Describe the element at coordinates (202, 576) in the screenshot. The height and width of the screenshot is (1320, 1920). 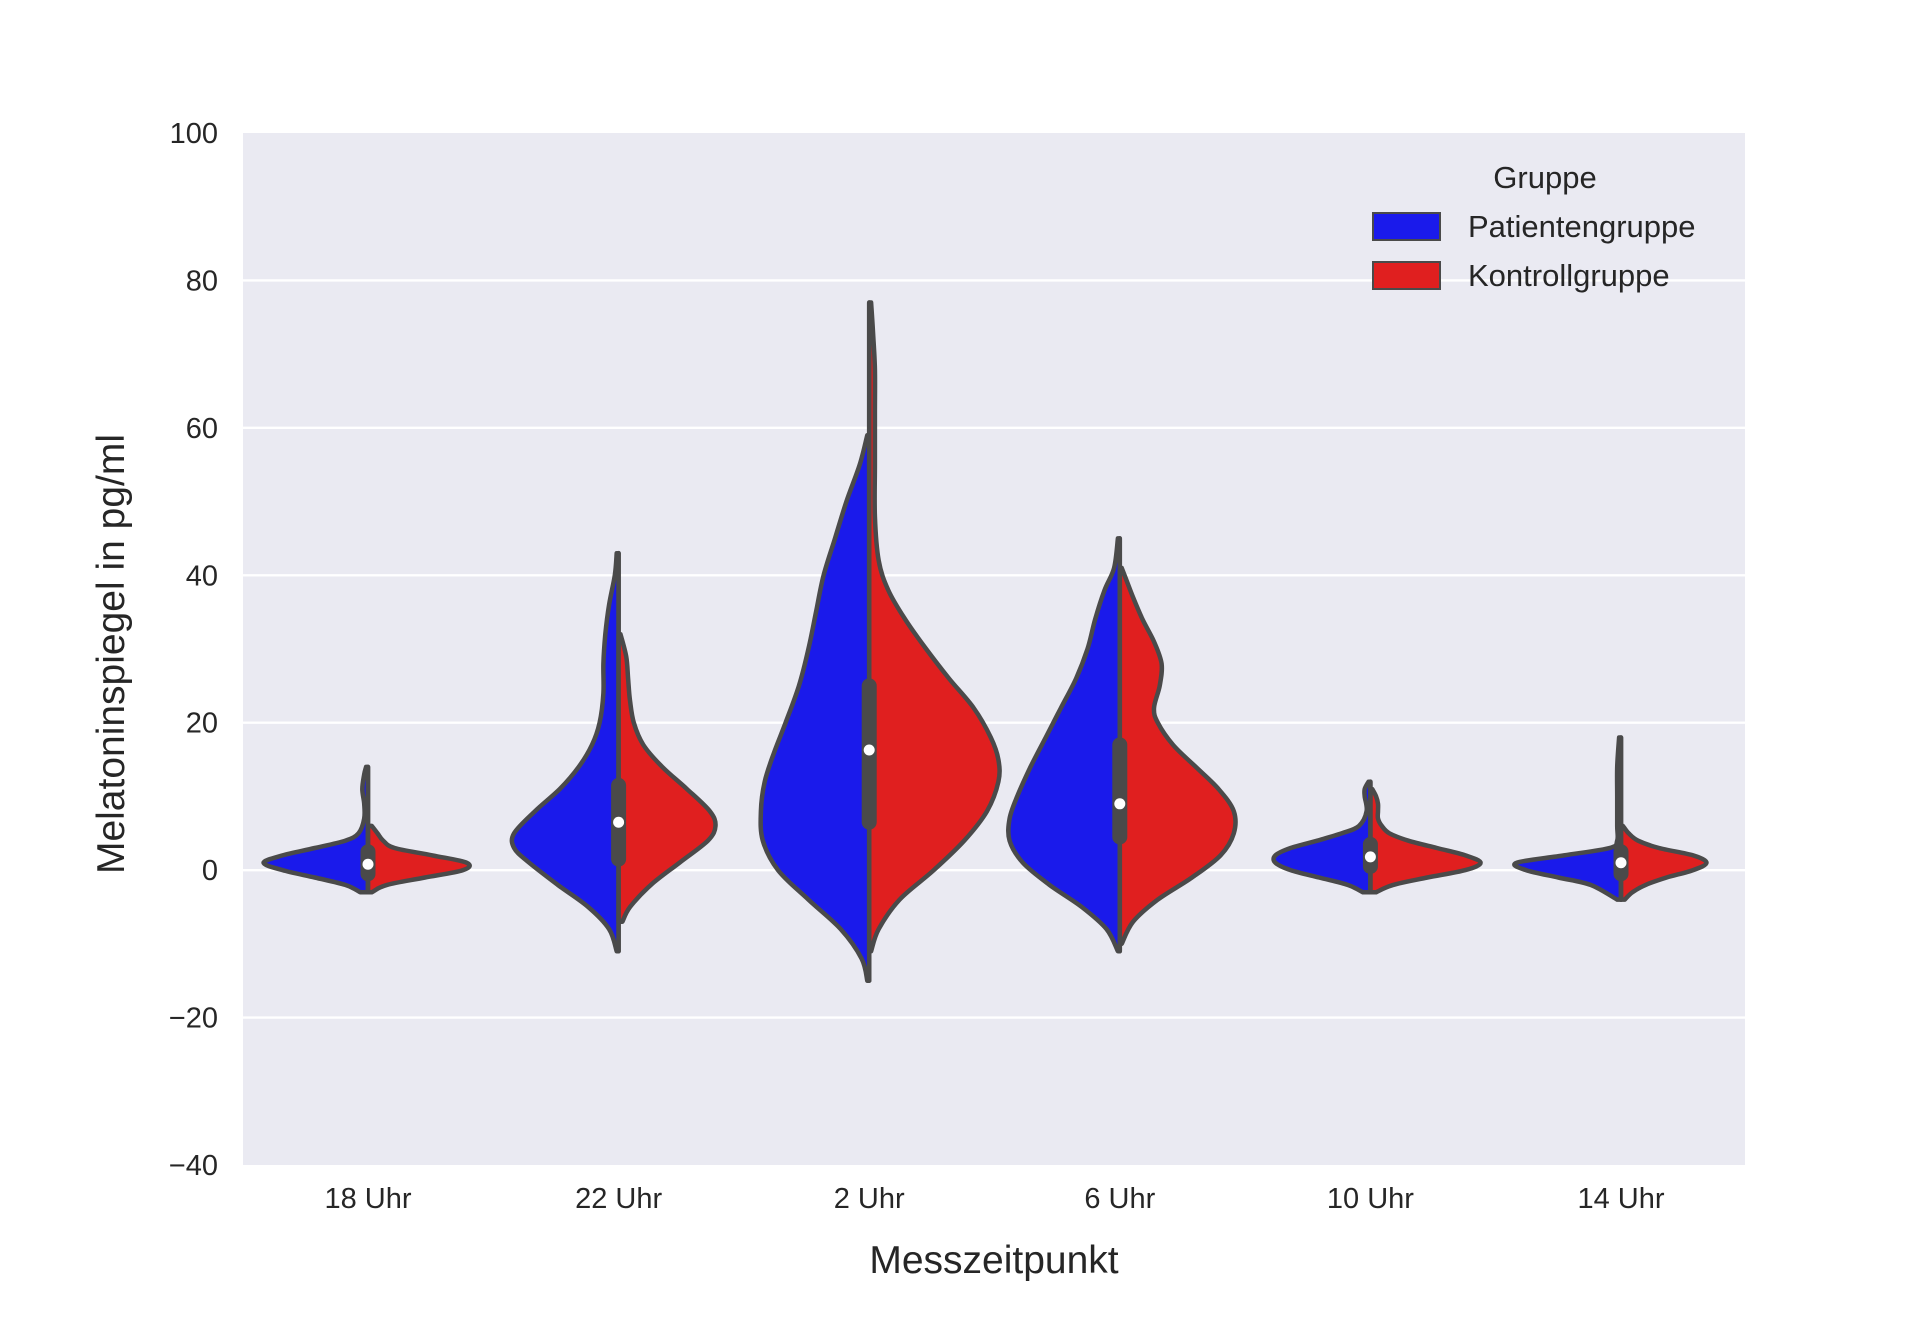
I see `y-tick-label: 40` at that location.